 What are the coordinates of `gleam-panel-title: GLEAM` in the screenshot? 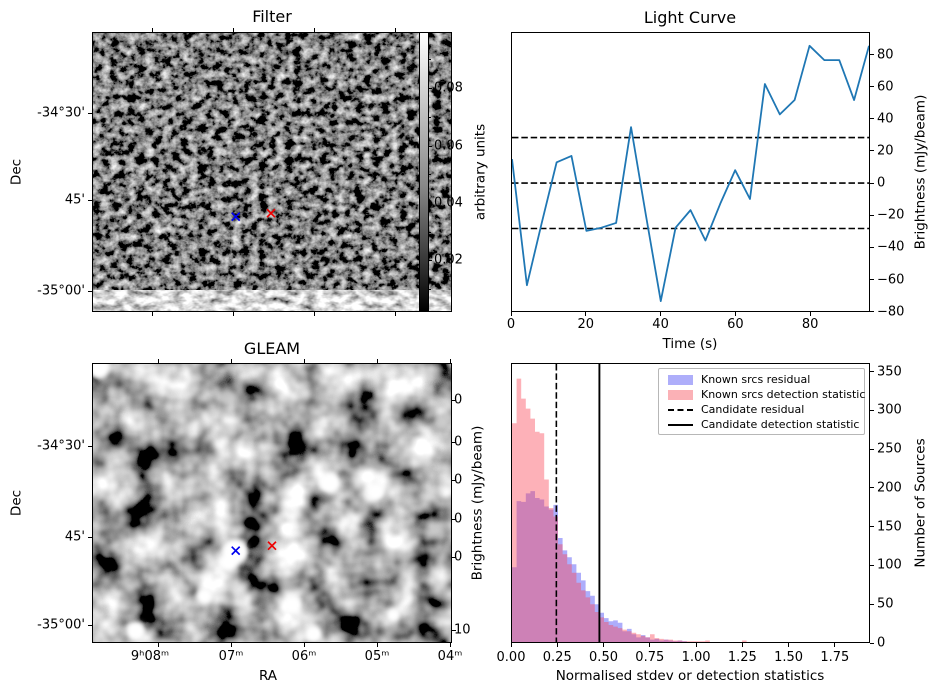 It's located at (272, 348).